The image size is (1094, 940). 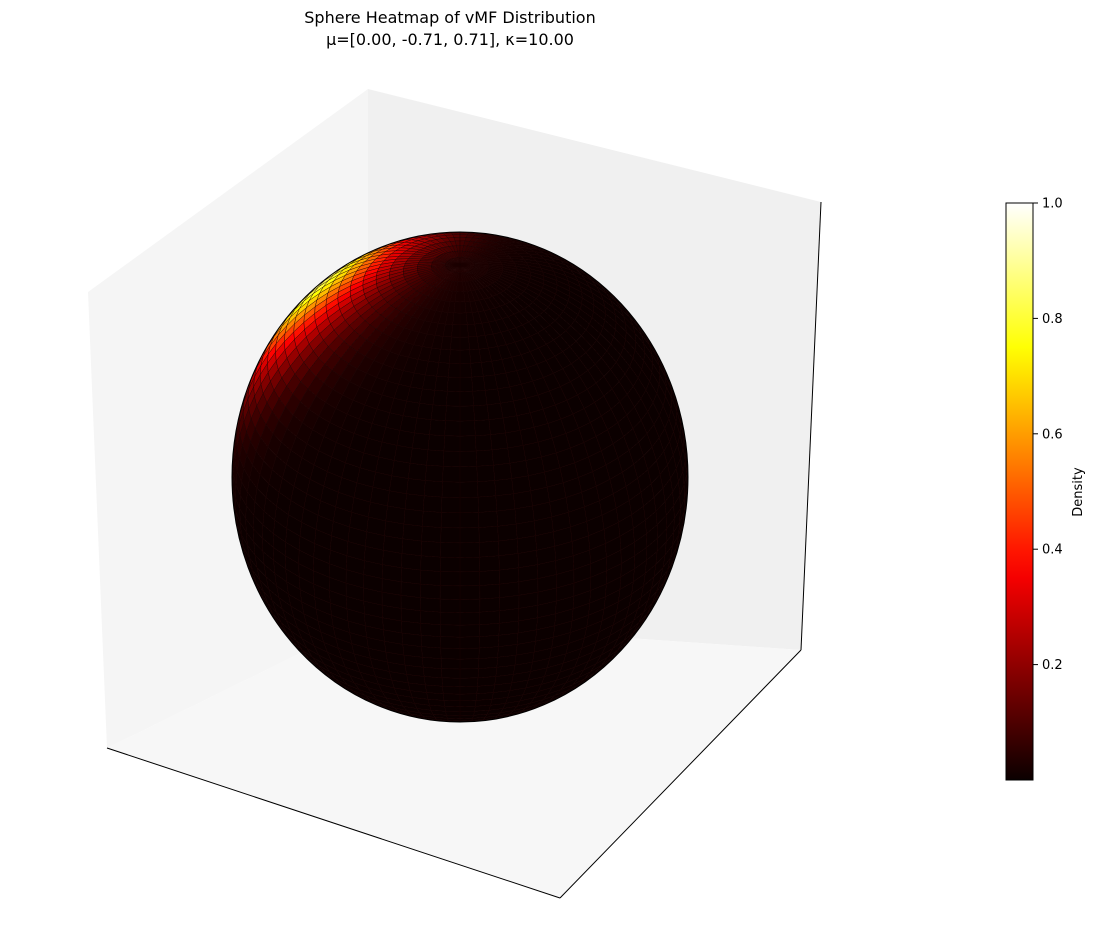 What do you see at coordinates (1052, 665) in the screenshot?
I see `colorbar-tick-label: 0.2` at bounding box center [1052, 665].